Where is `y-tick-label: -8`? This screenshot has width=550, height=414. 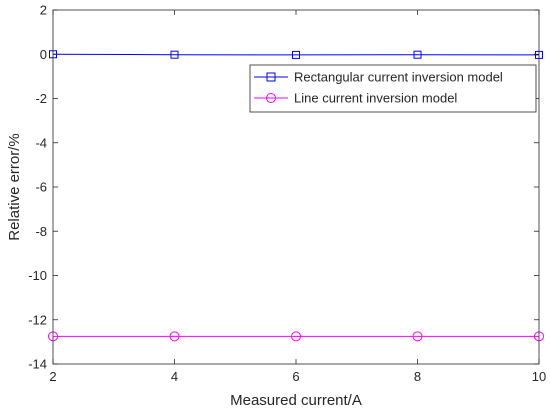
y-tick-label: -8 is located at coordinates (41, 231).